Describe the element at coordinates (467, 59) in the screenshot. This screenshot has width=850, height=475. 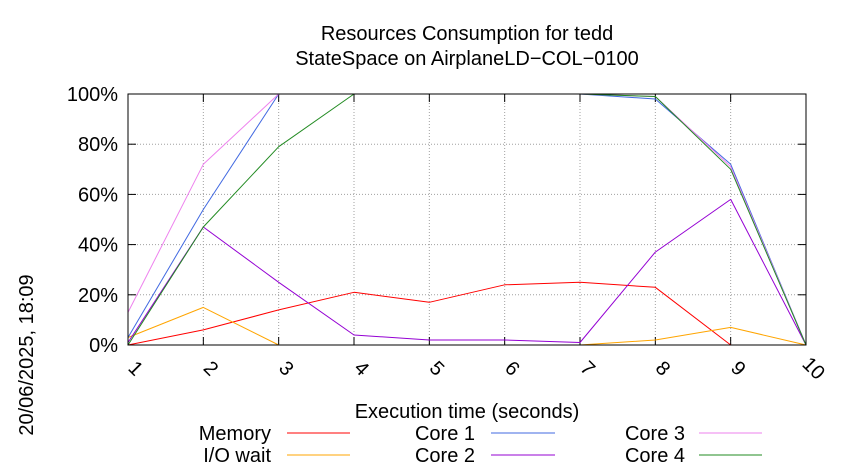
I see `chart-subtitle: StateSpace on AirplaneLD−COL−0100` at that location.